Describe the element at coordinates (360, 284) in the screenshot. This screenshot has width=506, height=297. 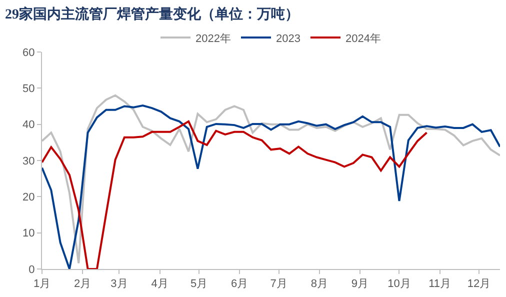
I see `x-tick-label: 9月` at that location.